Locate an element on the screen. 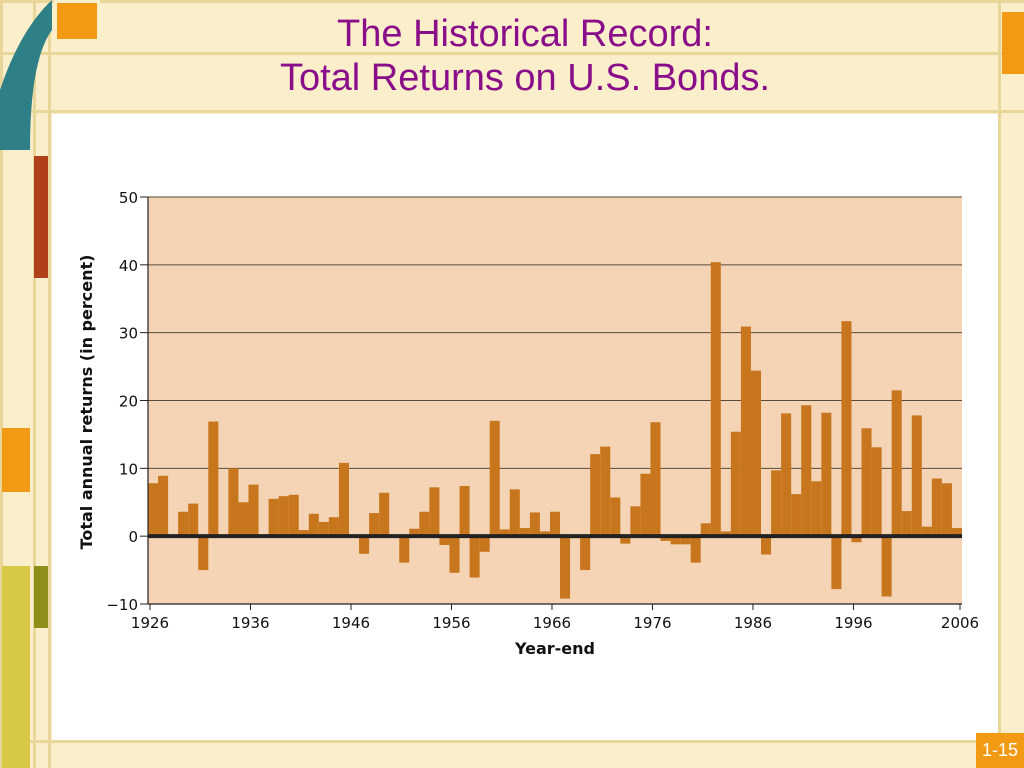 This screenshot has height=768, width=1024. olive-side-block is located at coordinates (41, 597).